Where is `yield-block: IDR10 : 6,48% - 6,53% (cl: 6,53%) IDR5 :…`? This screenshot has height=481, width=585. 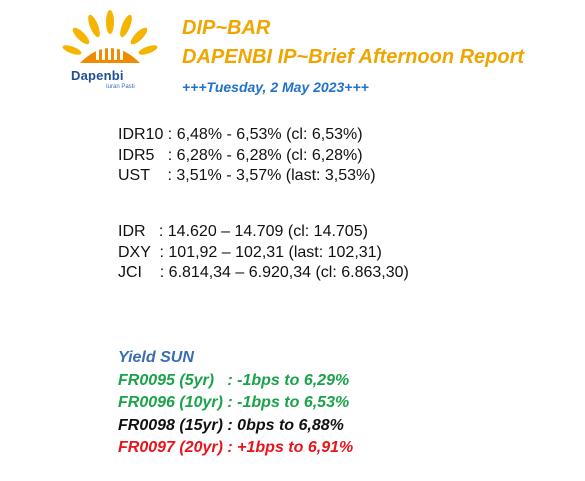
yield-block: IDR10 : 6,48% - 6,53% (cl: 6,53%) IDR5 :… is located at coordinates (247, 156).